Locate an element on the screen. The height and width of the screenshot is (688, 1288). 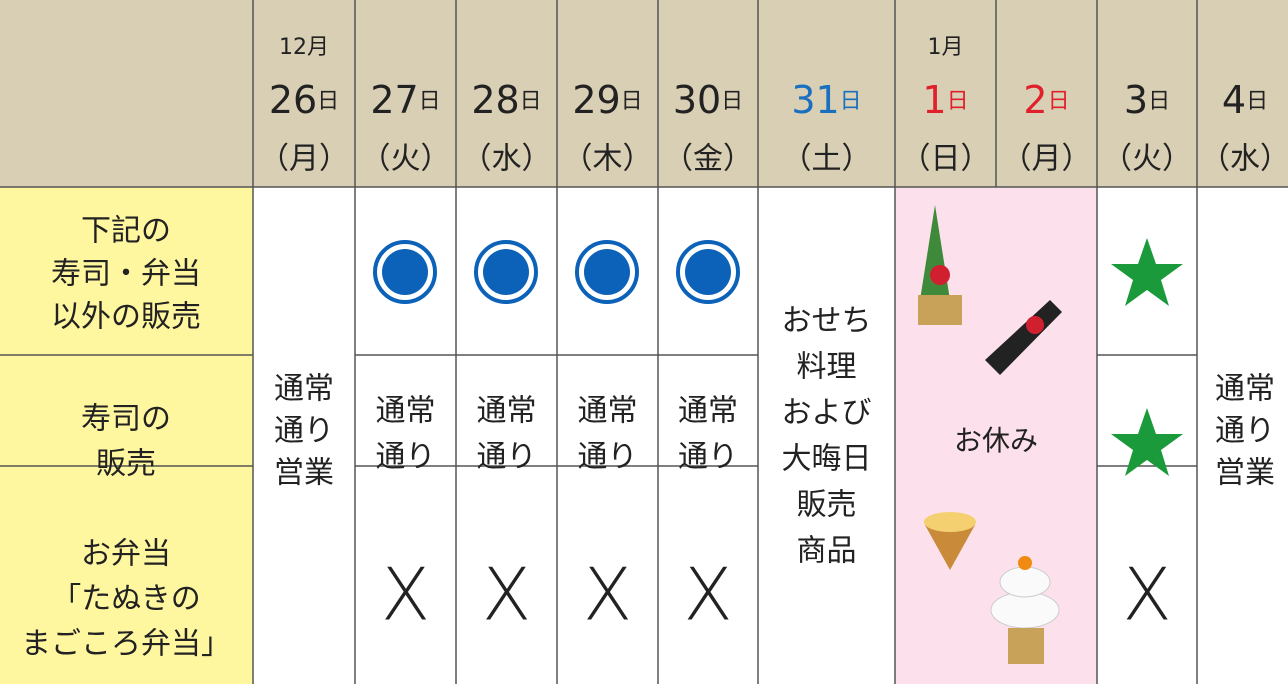
day-label: 28日 is located at coordinates (506, 100).